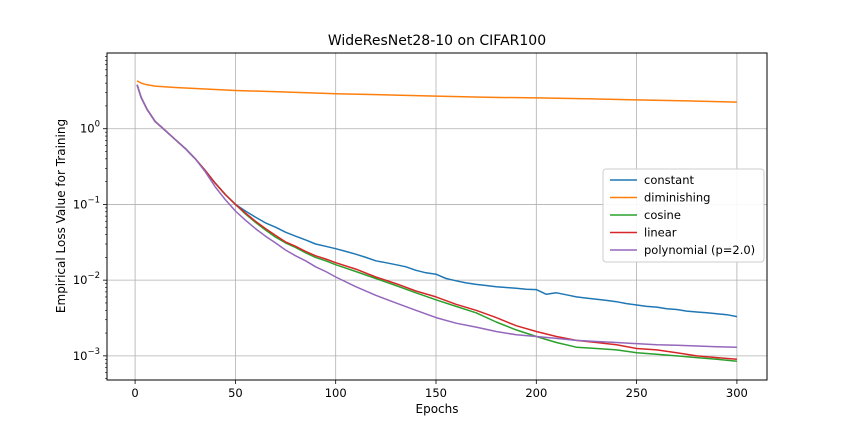 The width and height of the screenshot is (855, 427). What do you see at coordinates (437, 409) in the screenshot?
I see `x-axis-title: Epochs` at bounding box center [437, 409].